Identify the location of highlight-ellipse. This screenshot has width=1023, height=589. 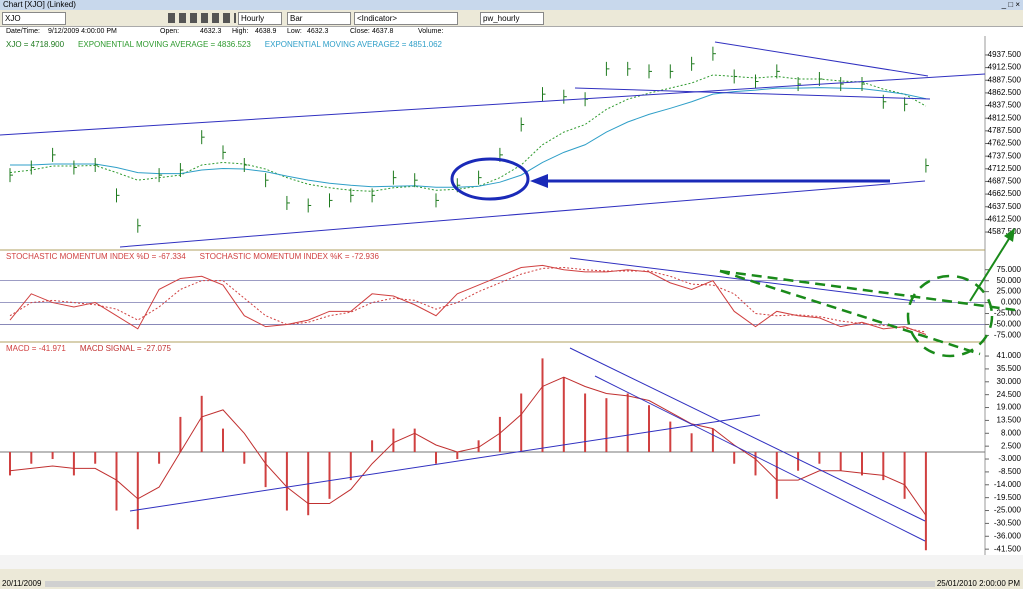
(490, 179).